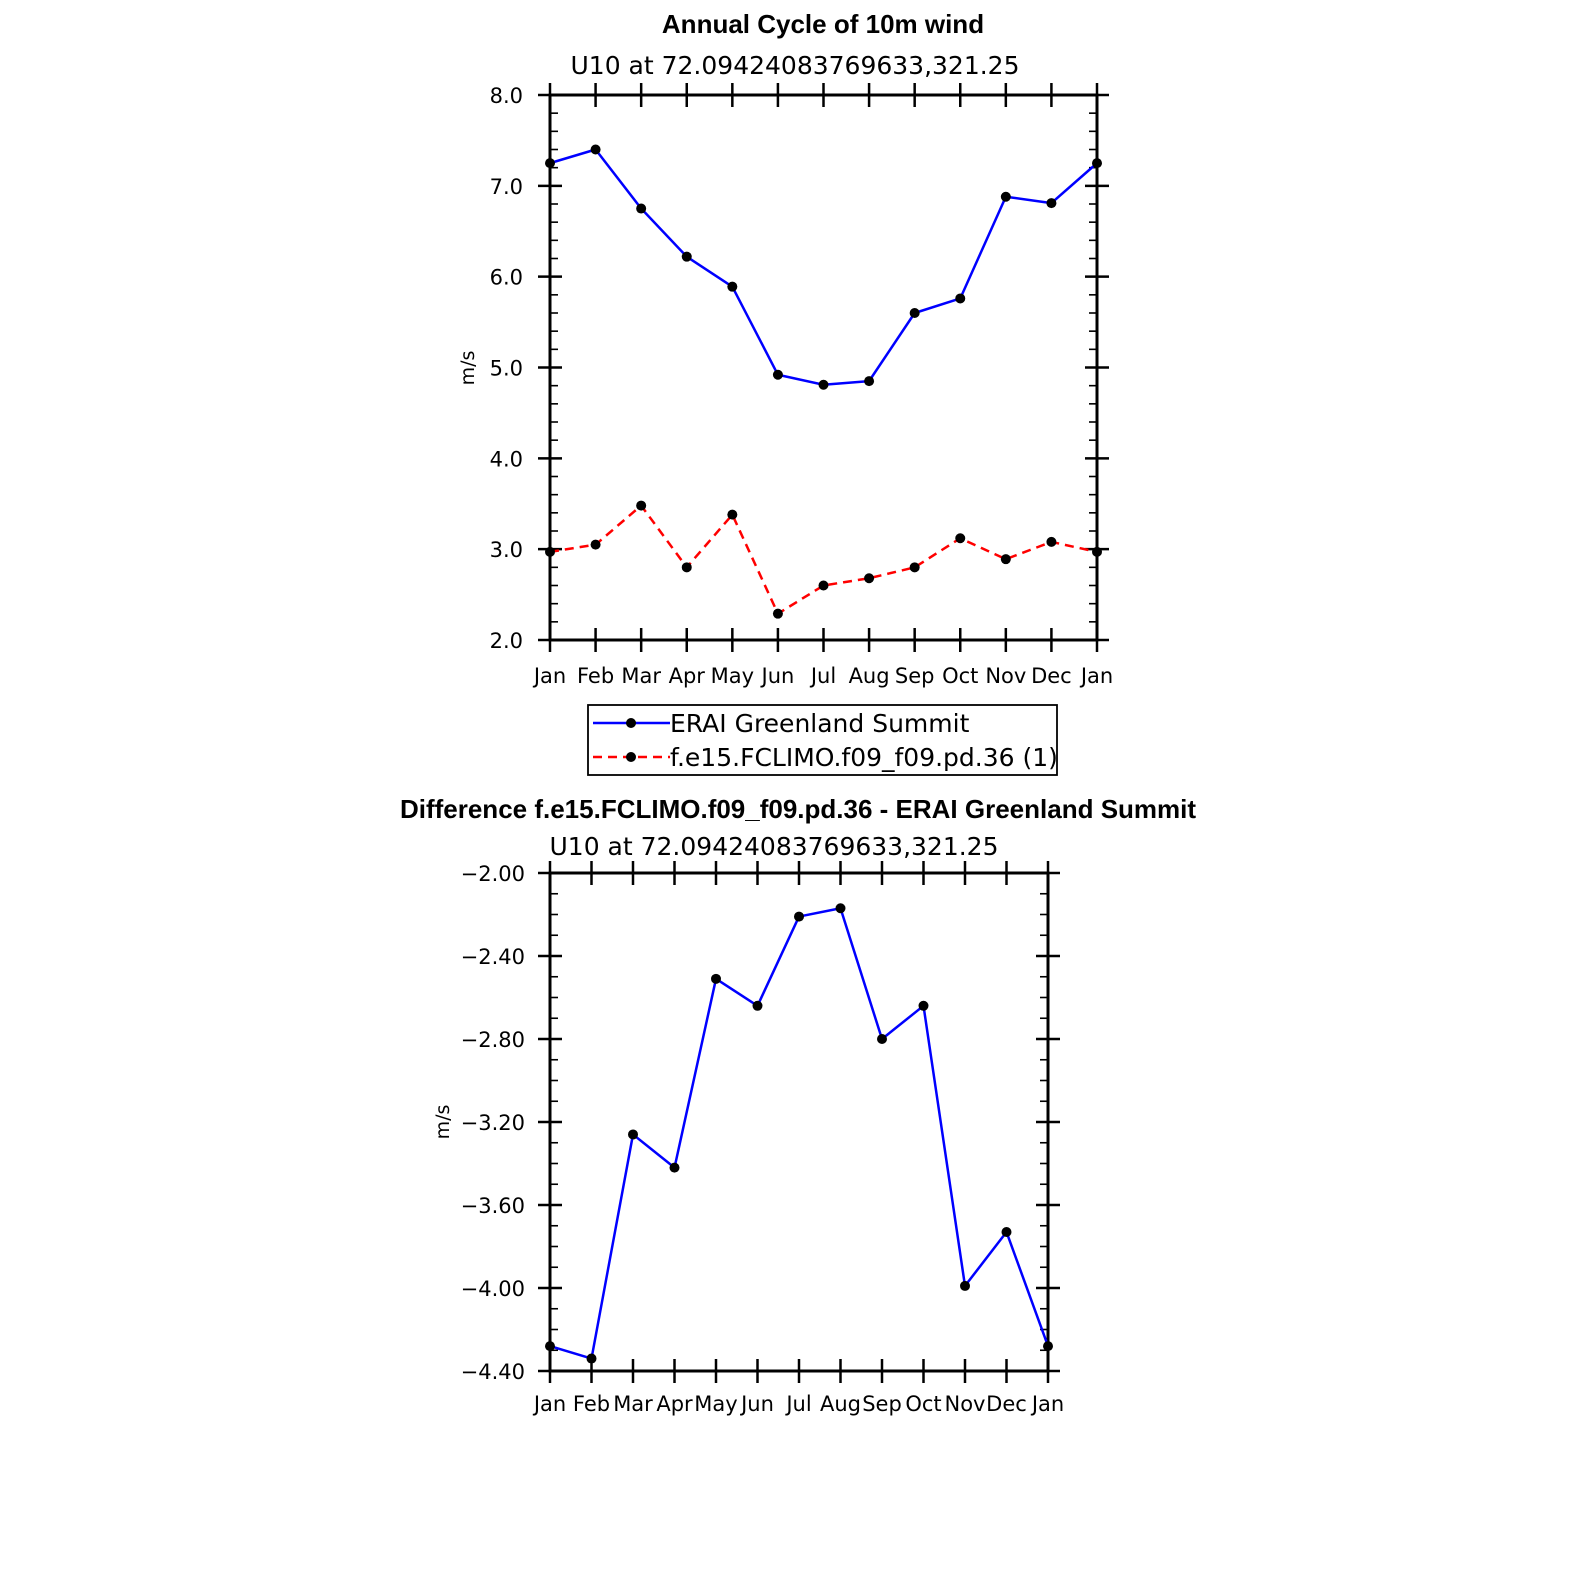 This screenshot has width=1574, height=1574. What do you see at coordinates (506, 187) in the screenshot?
I see `y-tick-label: 7.0` at bounding box center [506, 187].